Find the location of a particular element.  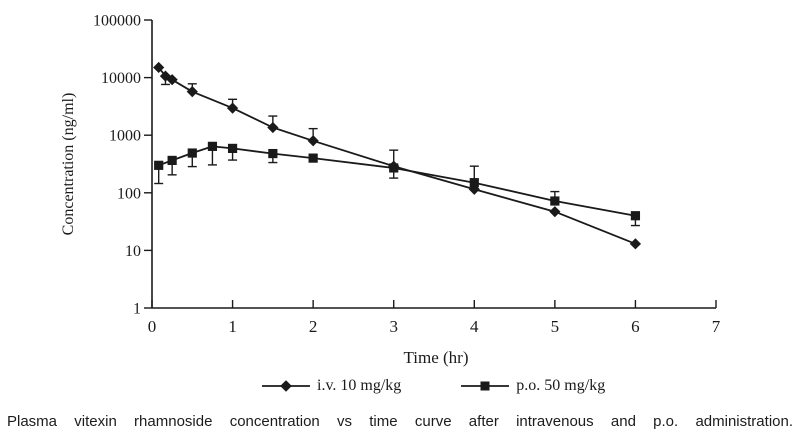

legend-entry-iv: i.v. 10 mg/kg is located at coordinates (331, 386).